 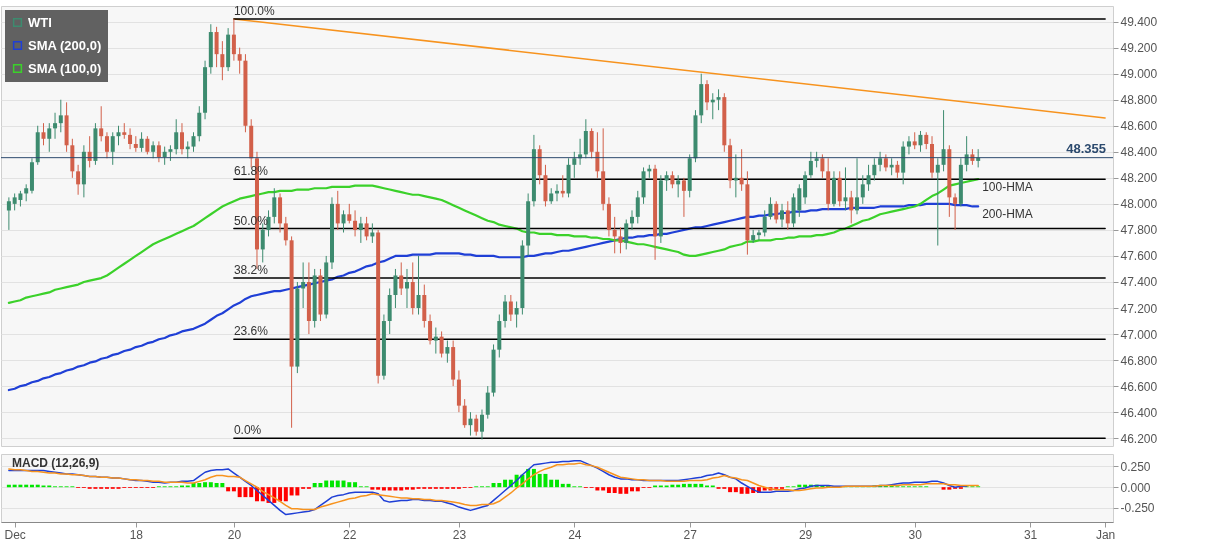 I want to click on legend-label: WTI, so click(x=40, y=22).